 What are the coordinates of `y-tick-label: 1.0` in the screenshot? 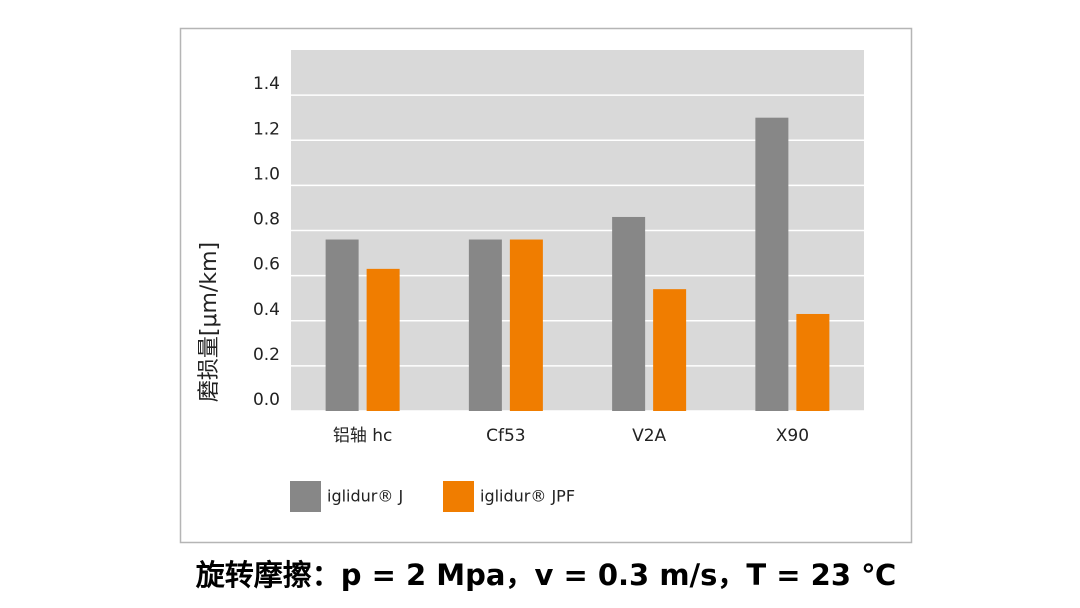 It's located at (266, 174).